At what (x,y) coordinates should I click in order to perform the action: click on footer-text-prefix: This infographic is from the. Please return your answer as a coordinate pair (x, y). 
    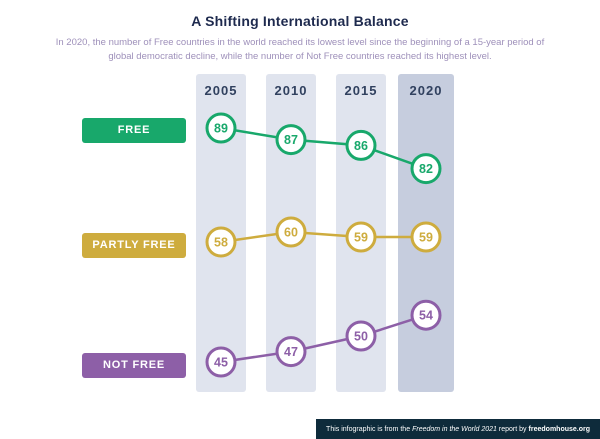
    Looking at the image, I should click on (368, 429).